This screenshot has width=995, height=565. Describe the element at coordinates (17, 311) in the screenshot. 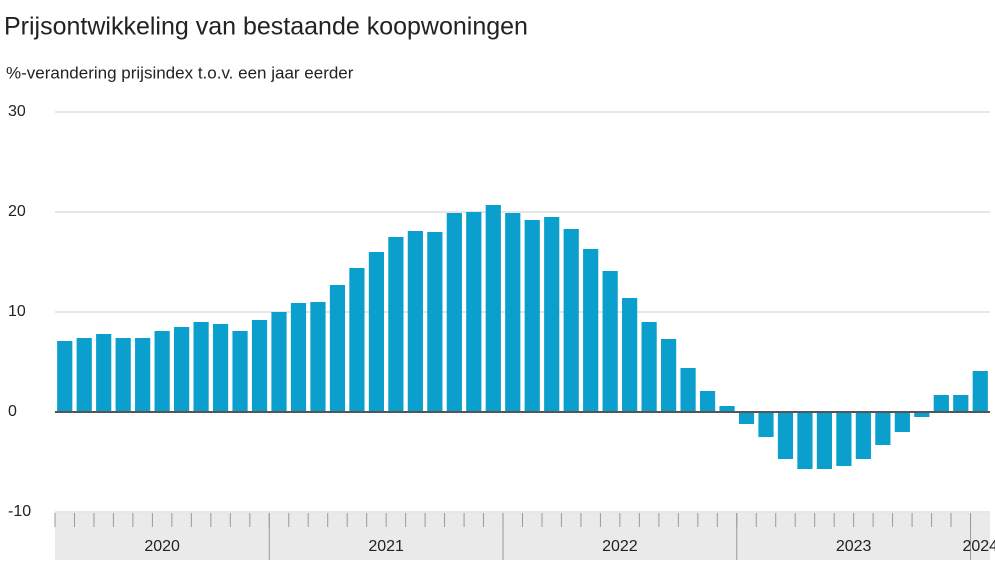

I see `y-tick-label: 10` at that location.